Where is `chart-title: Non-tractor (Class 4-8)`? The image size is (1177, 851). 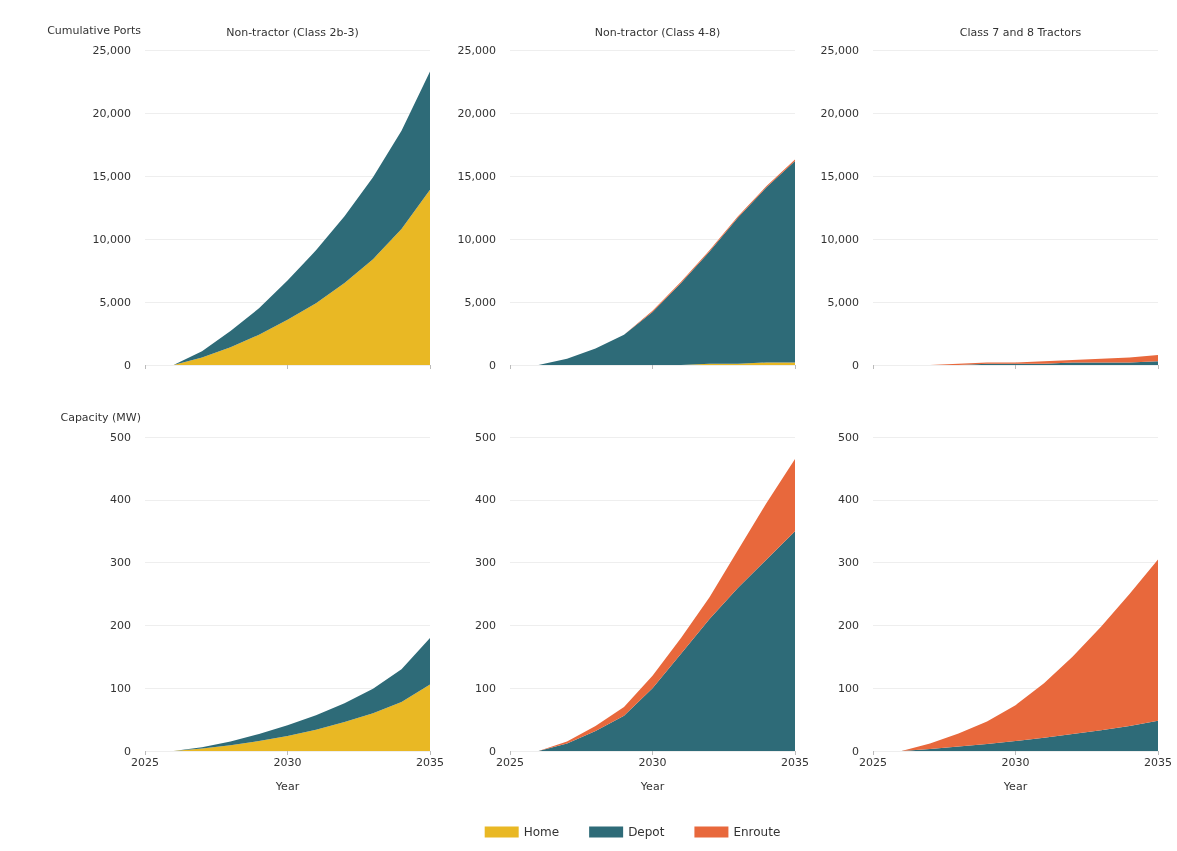
chart-title: Non-tractor (Class 4-8) is located at coordinates (657, 32).